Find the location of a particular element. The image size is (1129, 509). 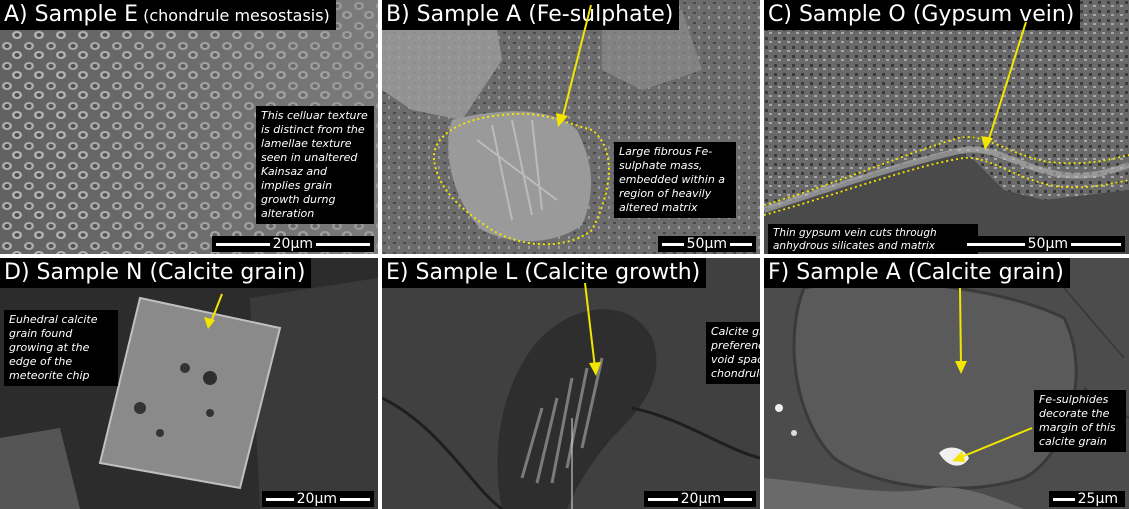

panel-title-main: E) Sample L (Calcite growth) is located at coordinates (543, 272).